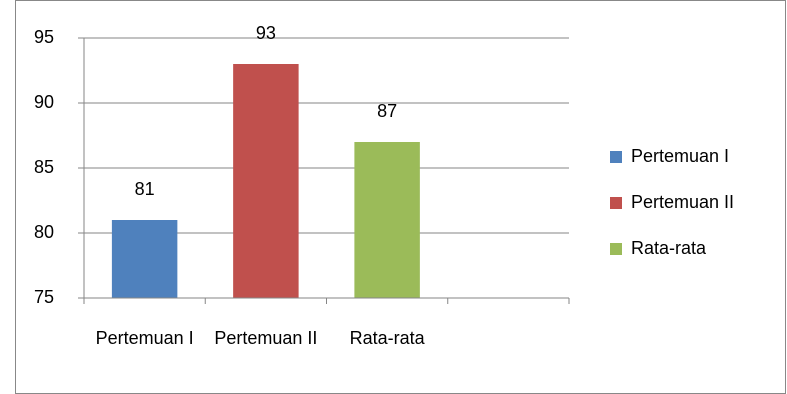 The height and width of the screenshot is (394, 787). What do you see at coordinates (44, 297) in the screenshot?
I see `y-tick-label: 75` at bounding box center [44, 297].